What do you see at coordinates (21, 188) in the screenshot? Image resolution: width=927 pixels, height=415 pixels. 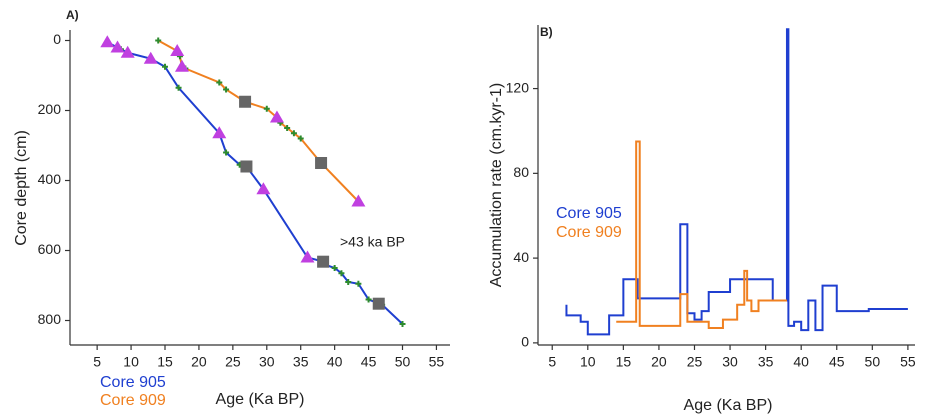 I see `y-axis-label: Core depth (cm)` at bounding box center [21, 188].